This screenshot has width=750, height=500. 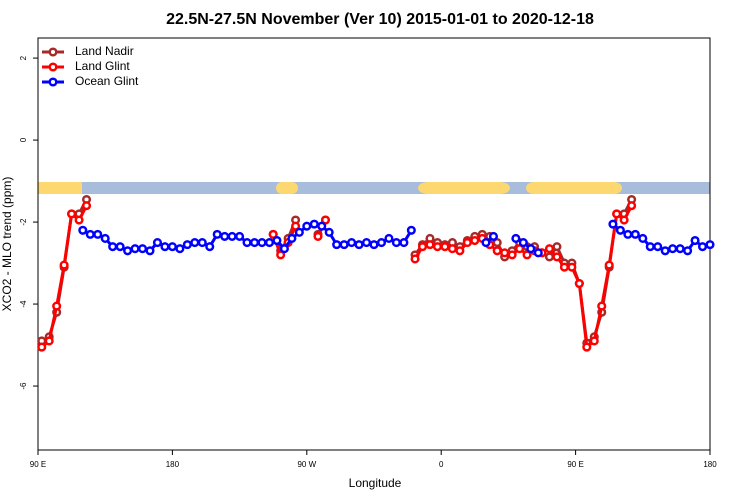 I want to click on x-axis-label: Longitude, so click(x=375, y=483).